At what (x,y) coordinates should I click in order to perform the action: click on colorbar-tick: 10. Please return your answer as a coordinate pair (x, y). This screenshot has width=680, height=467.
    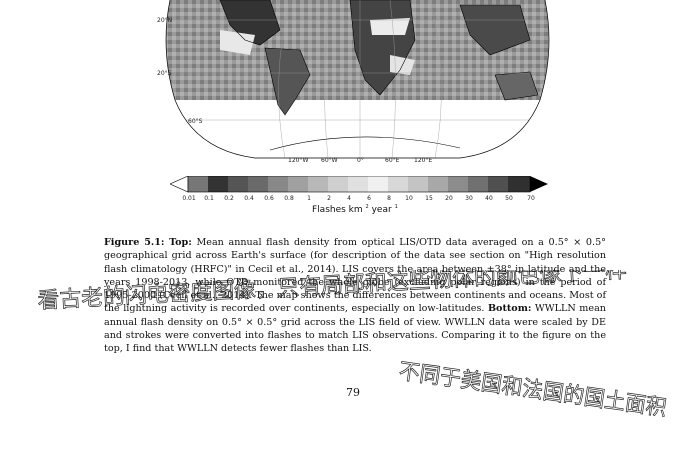
    Looking at the image, I should click on (409, 198).